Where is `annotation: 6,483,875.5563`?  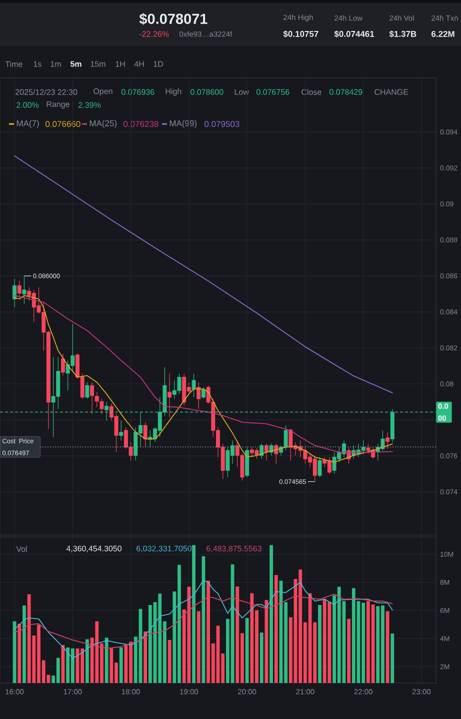 annotation: 6,483,875.5563 is located at coordinates (234, 549).